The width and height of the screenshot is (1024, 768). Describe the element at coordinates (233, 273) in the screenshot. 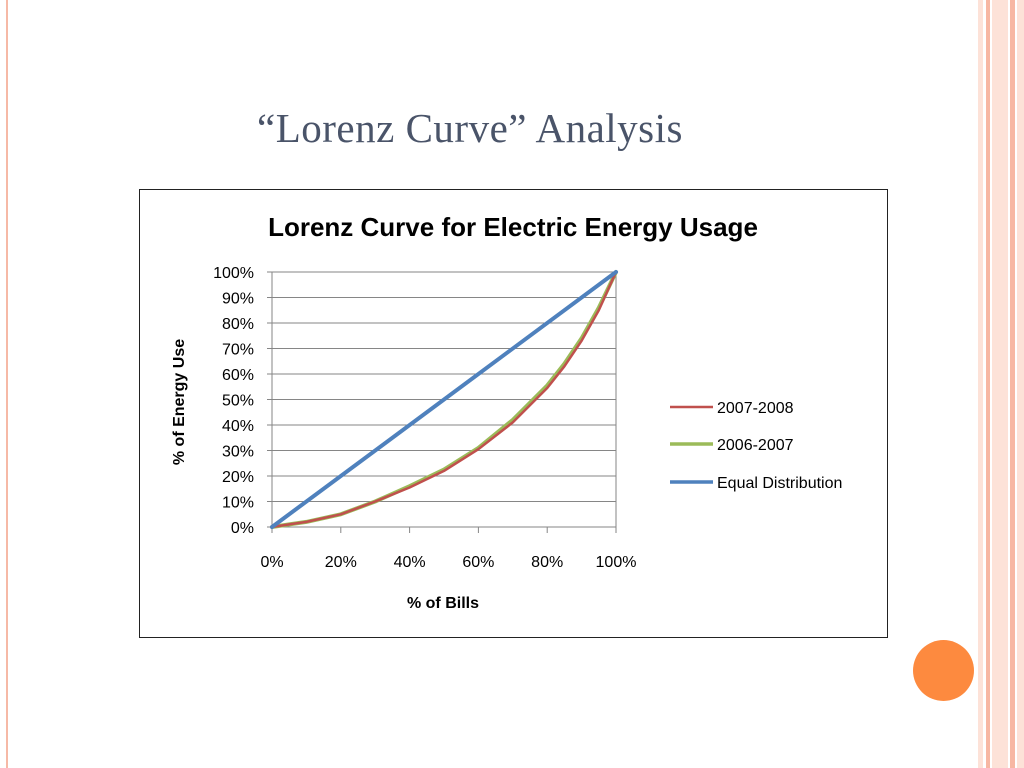

I see `y-tick-label: 100%` at that location.